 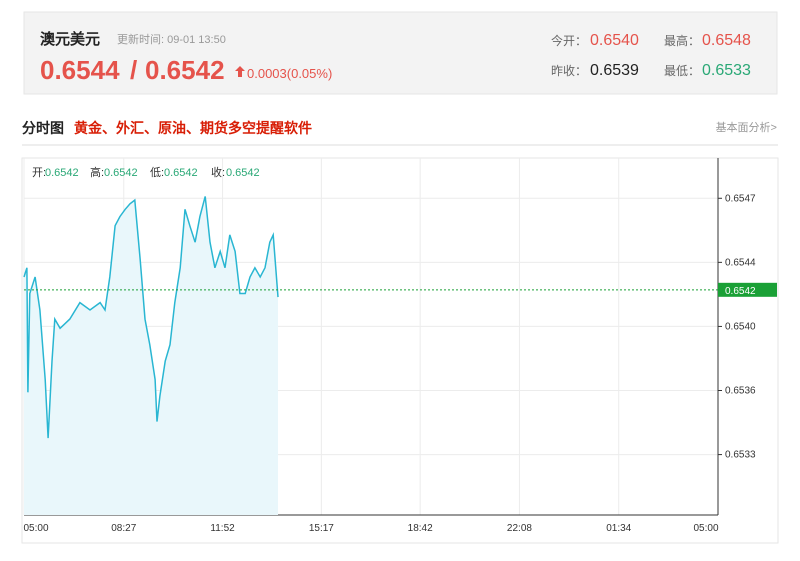 What do you see at coordinates (400, 53) in the screenshot?
I see `quote-panel` at bounding box center [400, 53].